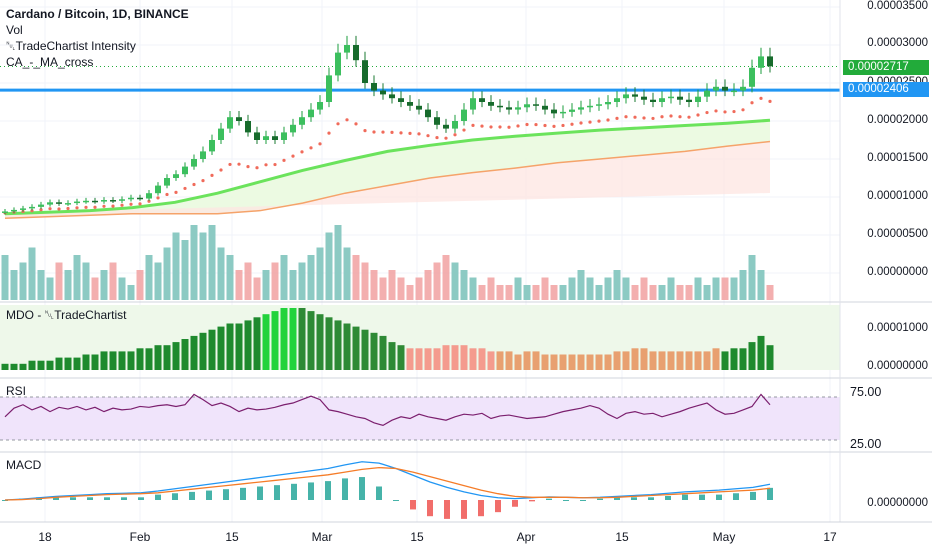  Describe the element at coordinates (66, 315) in the screenshot. I see `mdo-legend: MDO - ␀TradeChartist` at that location.